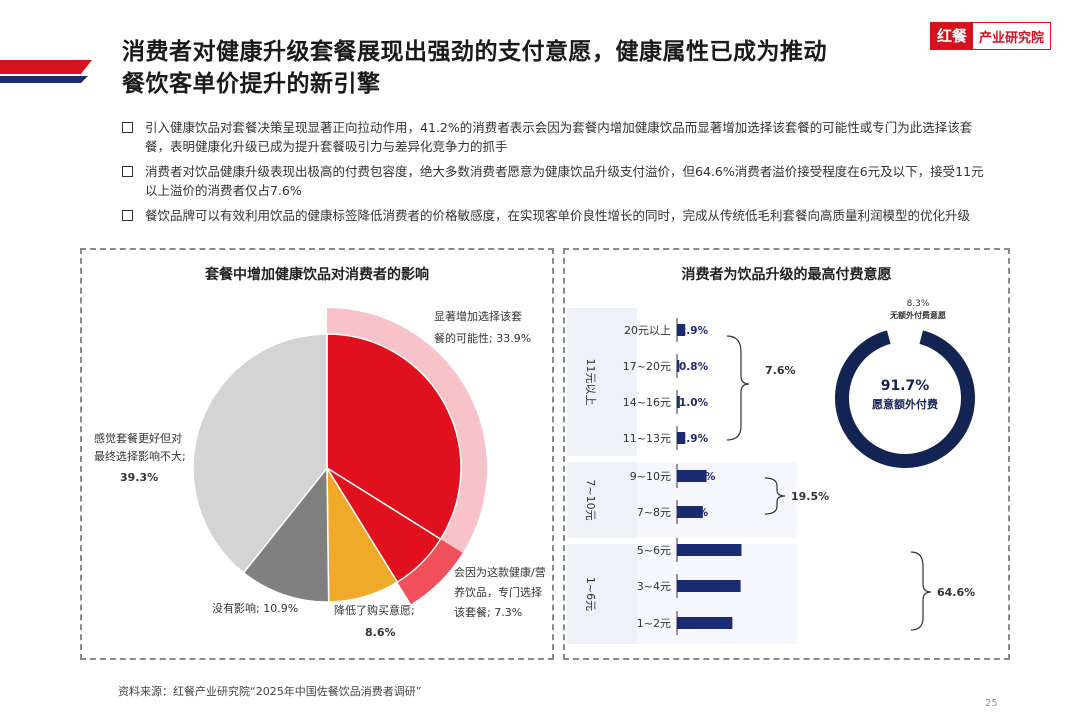 The height and width of the screenshot is (720, 1080). I want to click on pie-label-no-big-effect: 感觉套餐更好但对 最终选择影响不大; 39.3%, so click(141, 457).